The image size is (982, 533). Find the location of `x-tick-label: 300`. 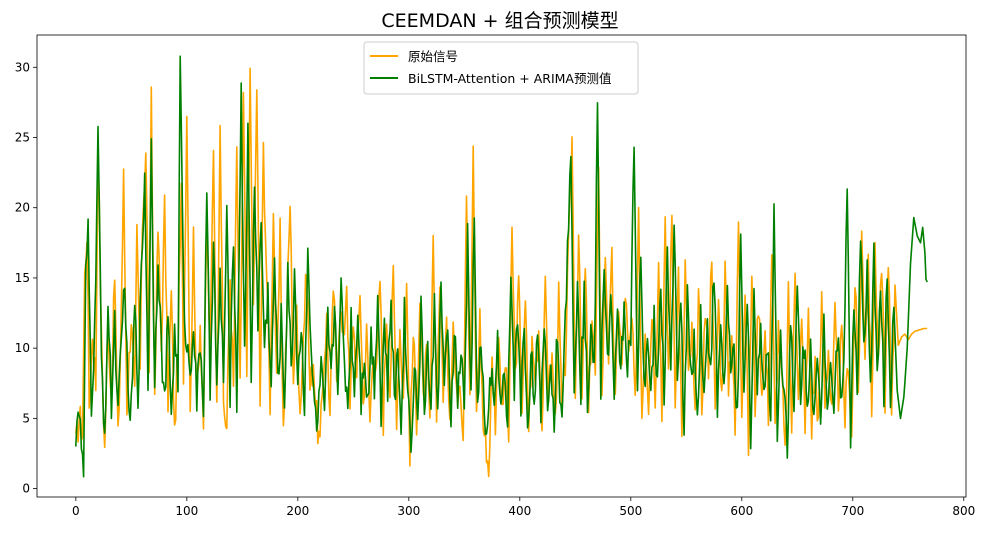

x-tick-label: 300 is located at coordinates (408, 511).